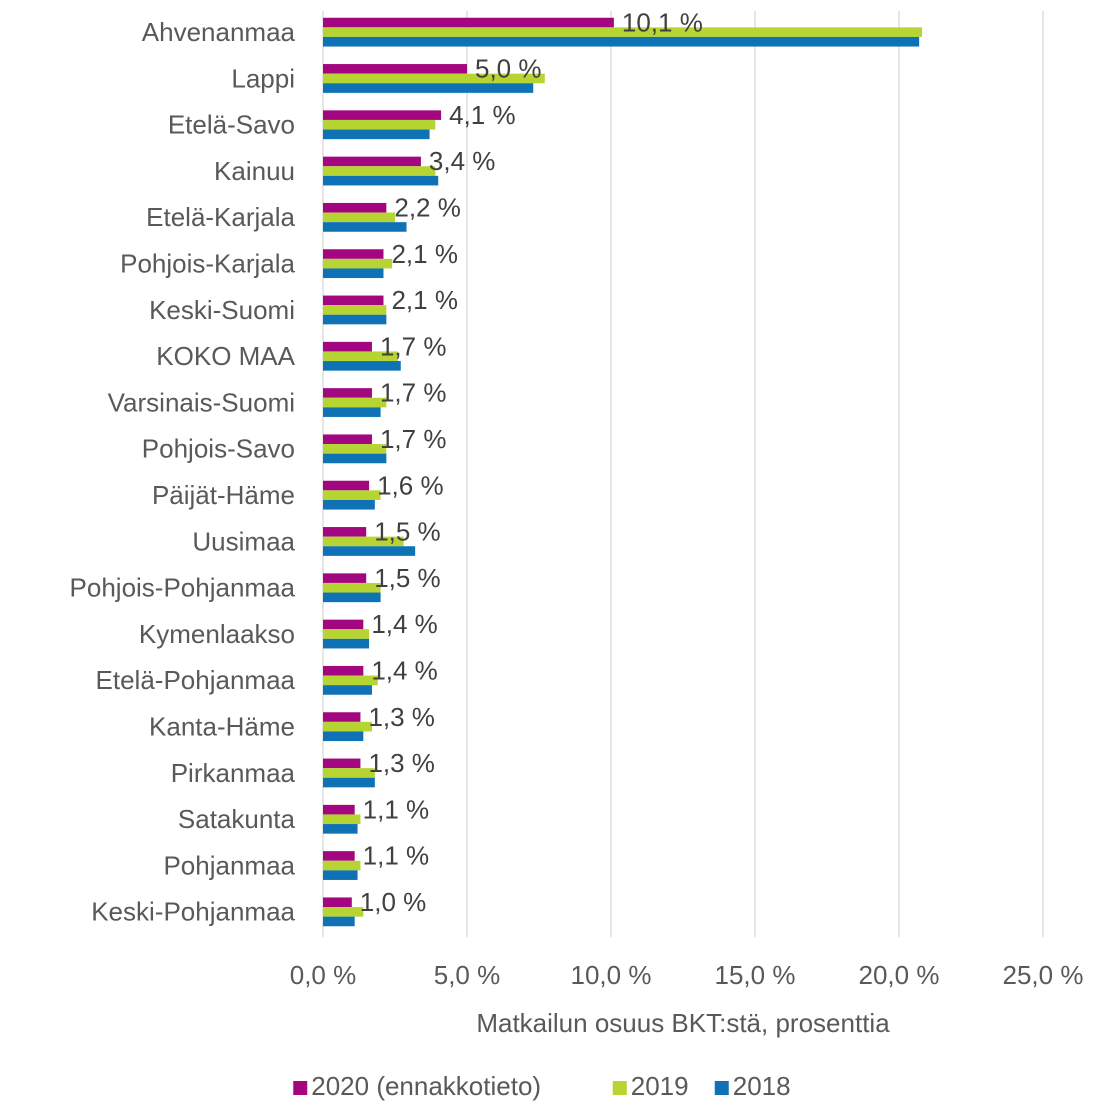 The height and width of the screenshot is (1107, 1097). Describe the element at coordinates (229, 865) in the screenshot. I see `category-label: Pohjanmaa` at that location.